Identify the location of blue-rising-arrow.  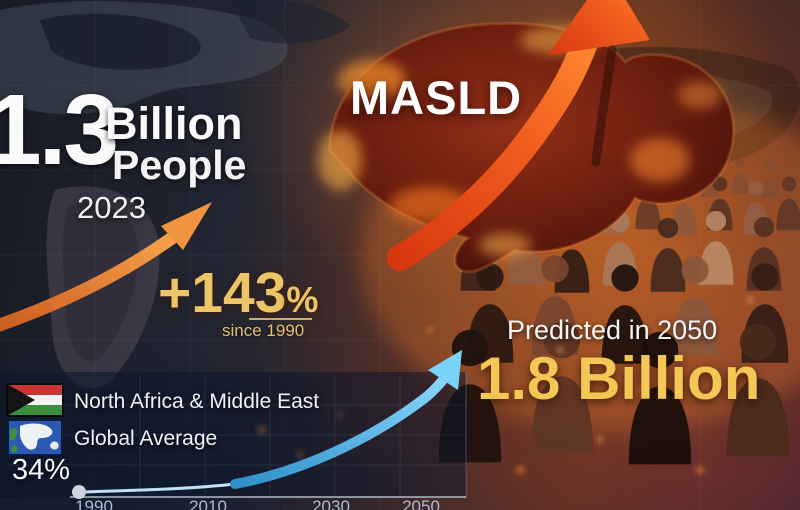
(346, 419).